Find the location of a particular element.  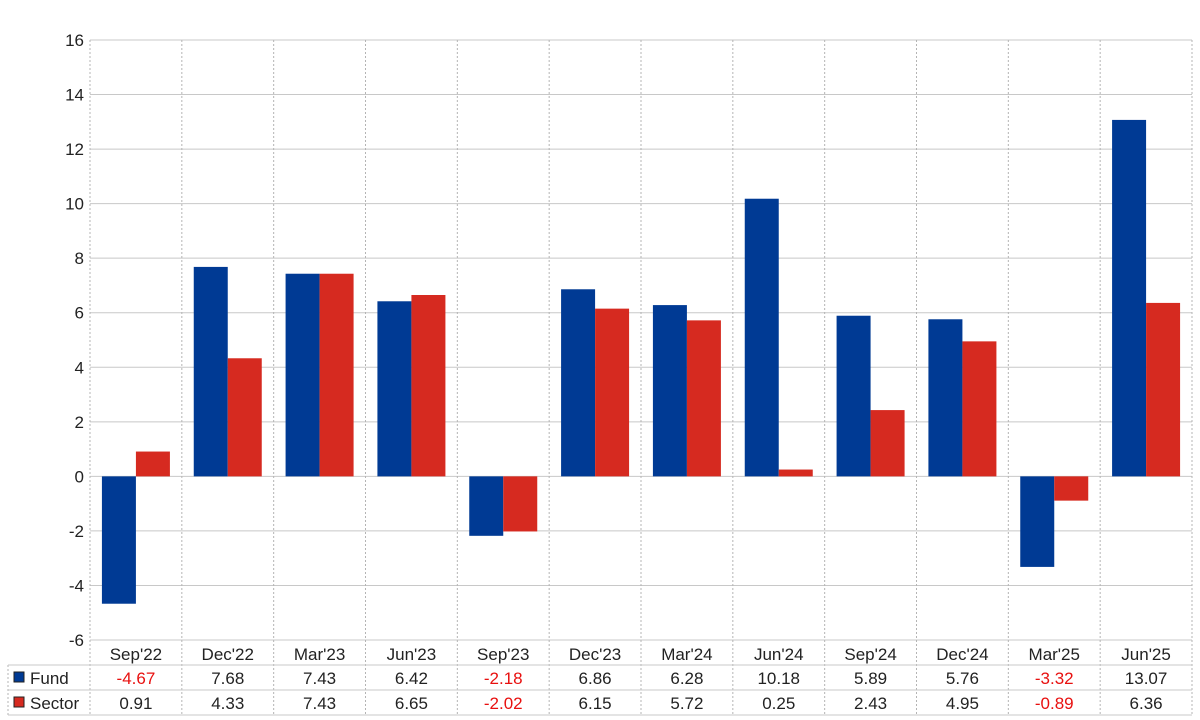

y-tick-label: 16 is located at coordinates (74, 40).